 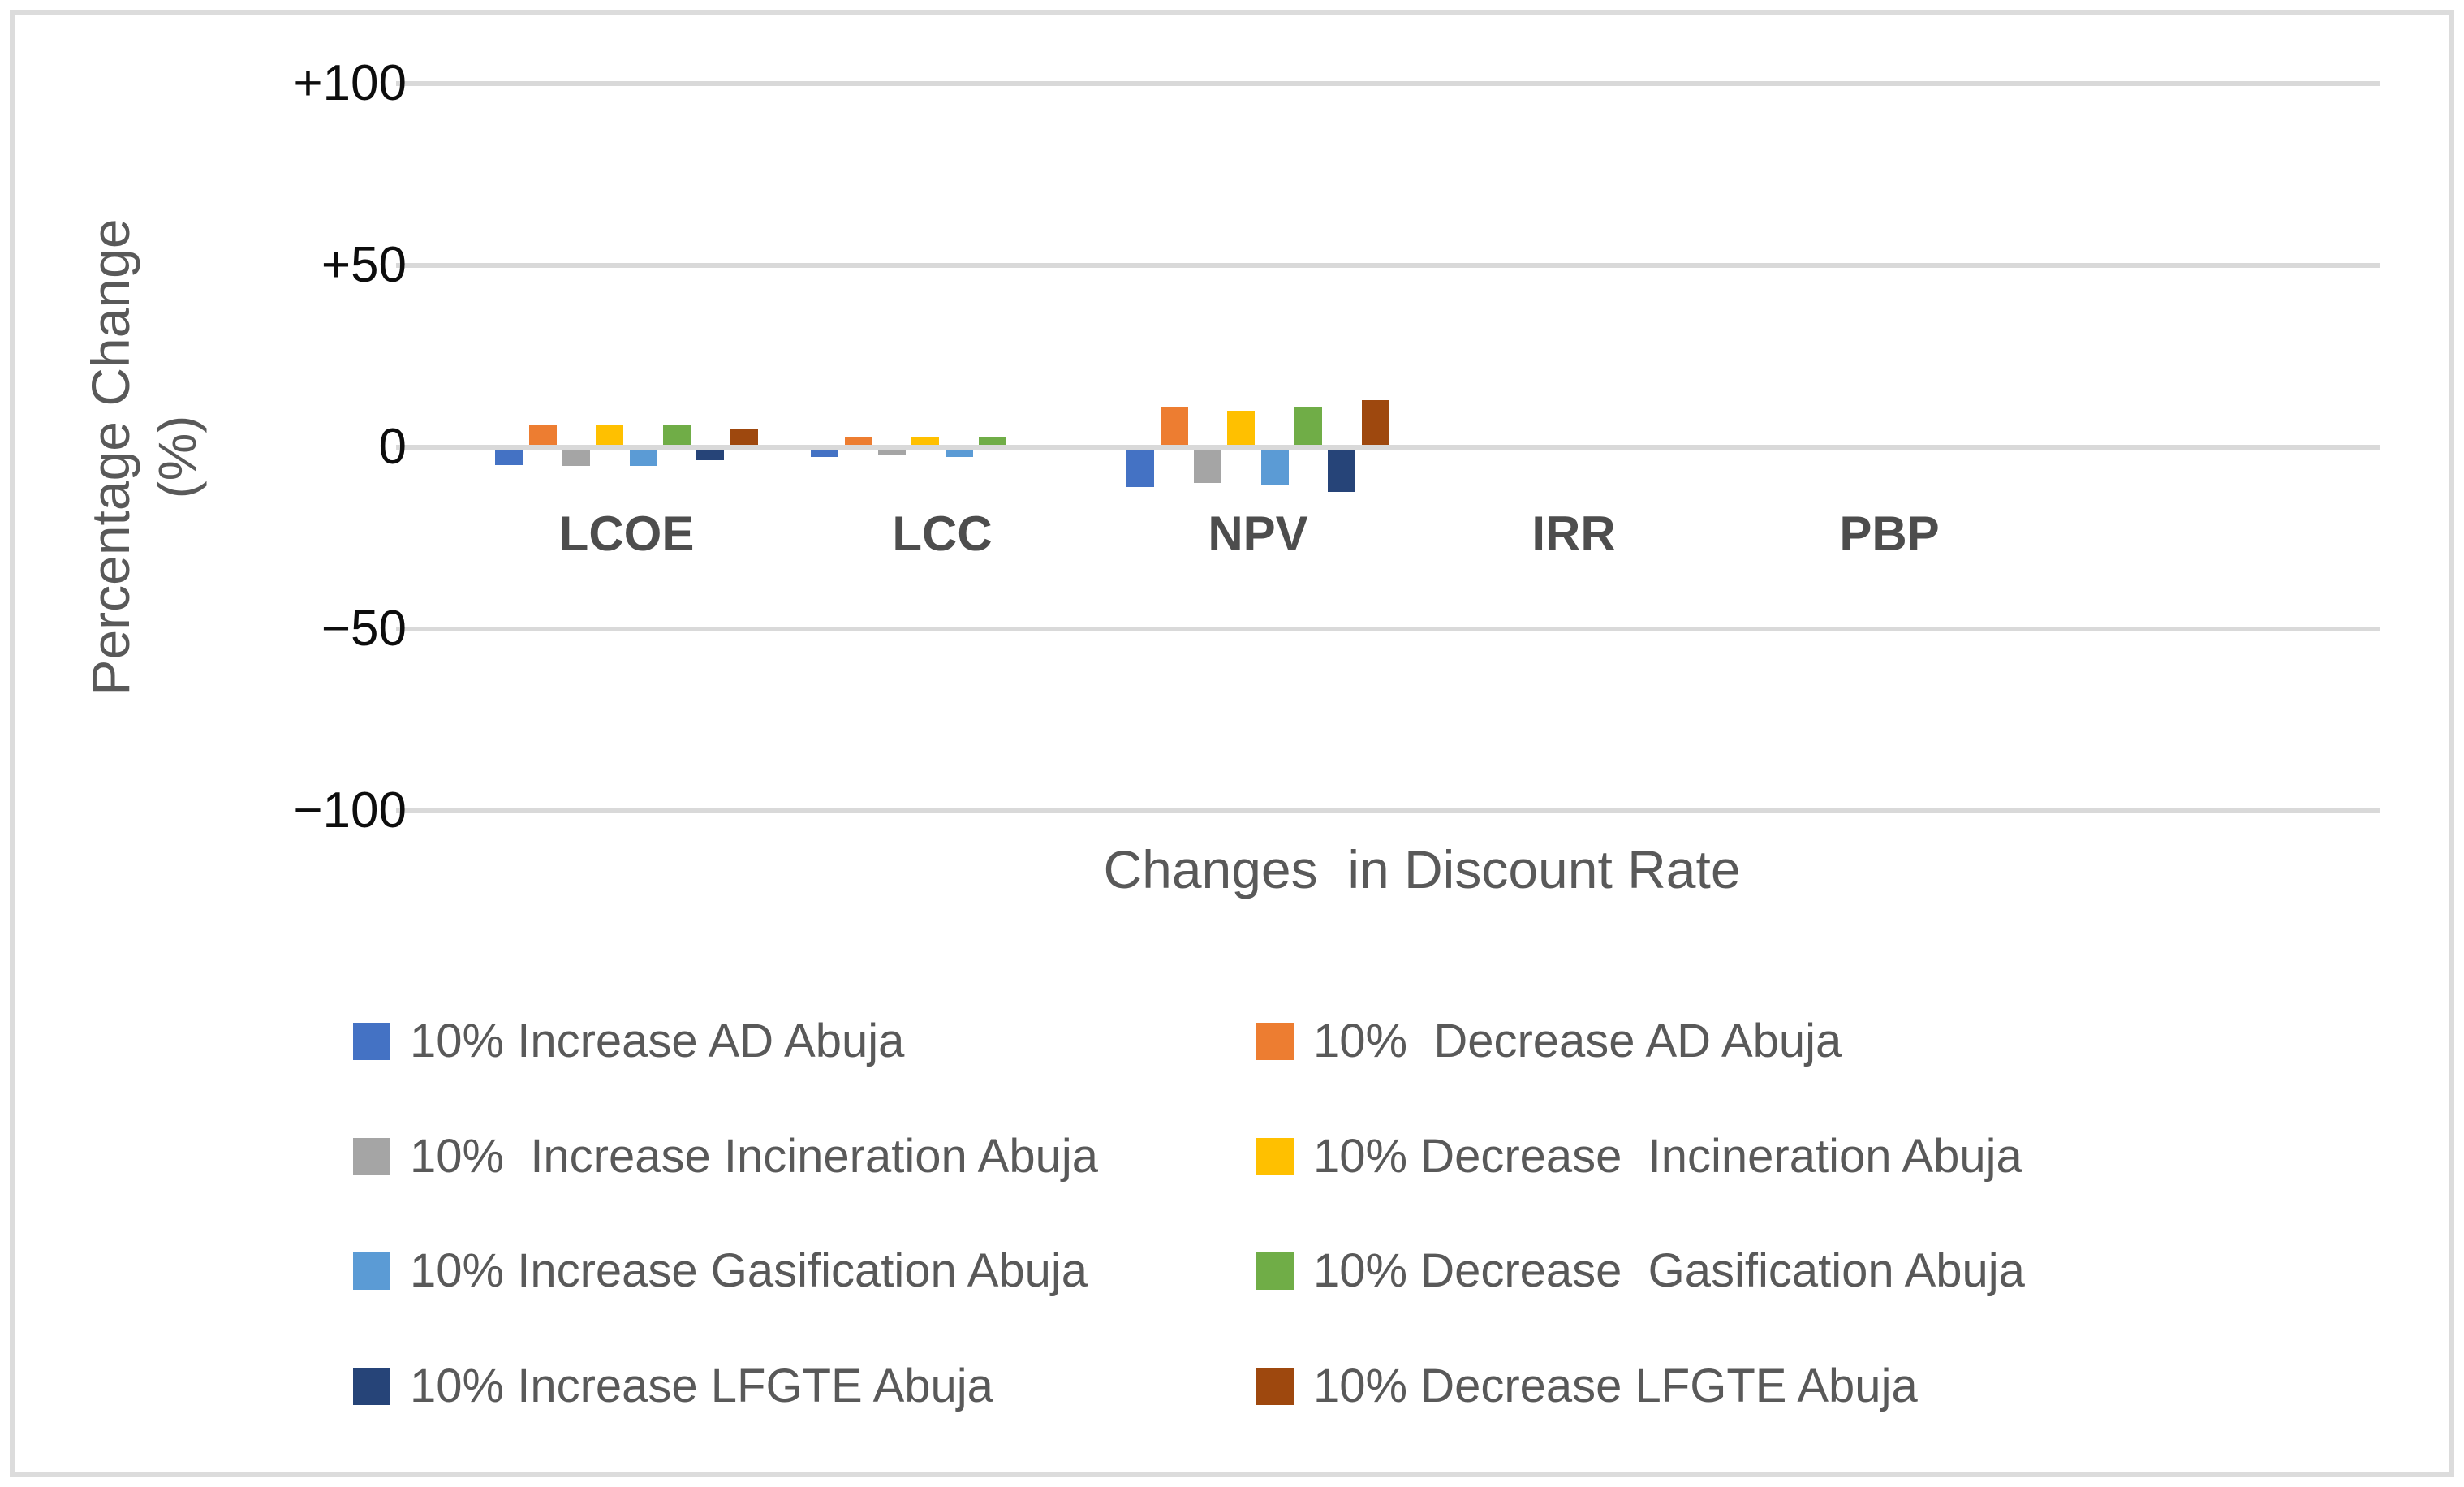 What do you see at coordinates (658, 1041) in the screenshot?
I see `legend-label: 10% Increase AD Abuja` at bounding box center [658, 1041].